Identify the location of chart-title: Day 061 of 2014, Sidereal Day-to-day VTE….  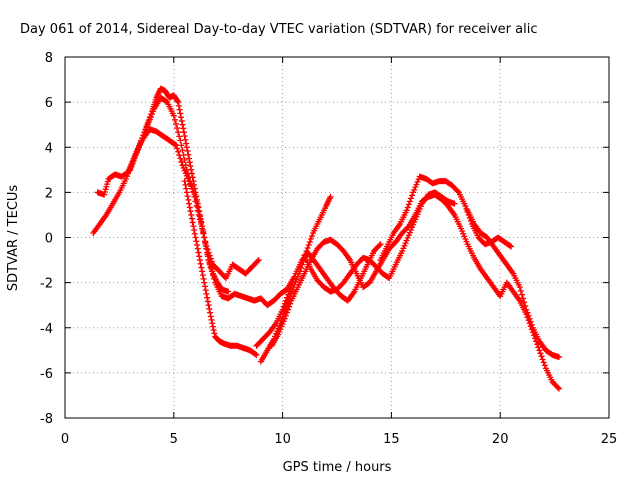
(278, 29).